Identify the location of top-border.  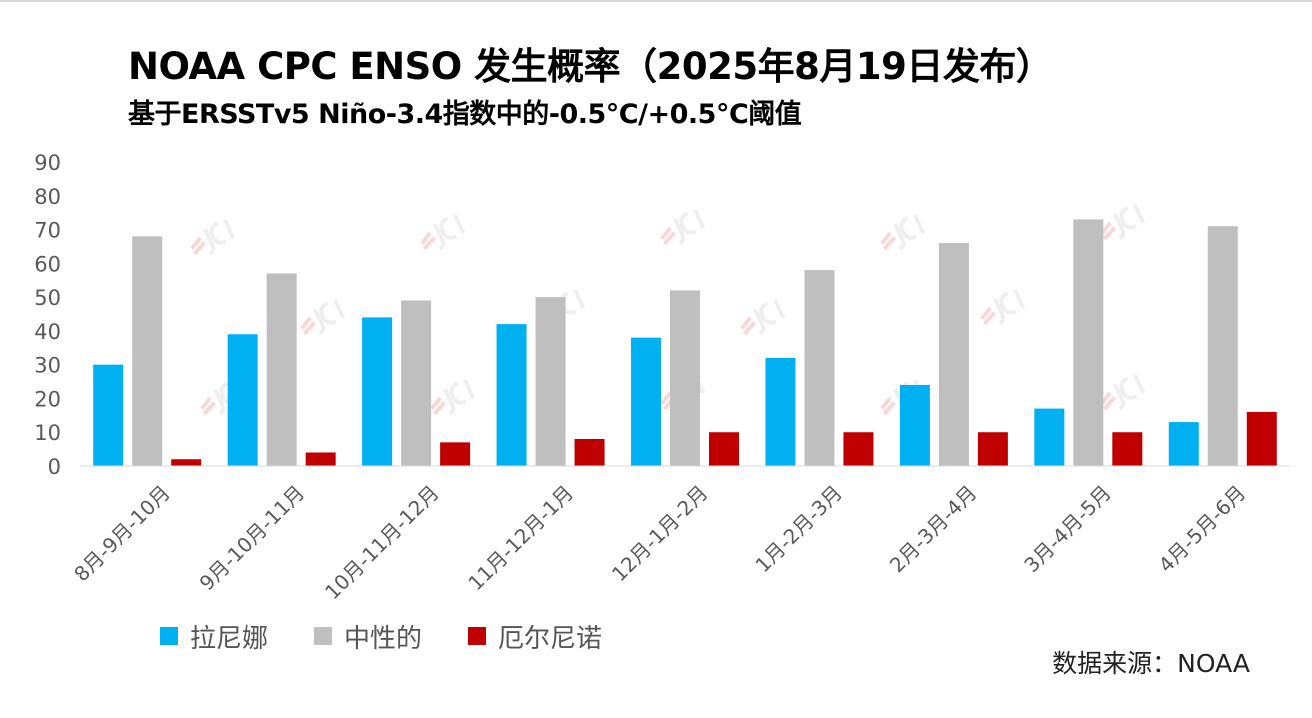
(656, 1).